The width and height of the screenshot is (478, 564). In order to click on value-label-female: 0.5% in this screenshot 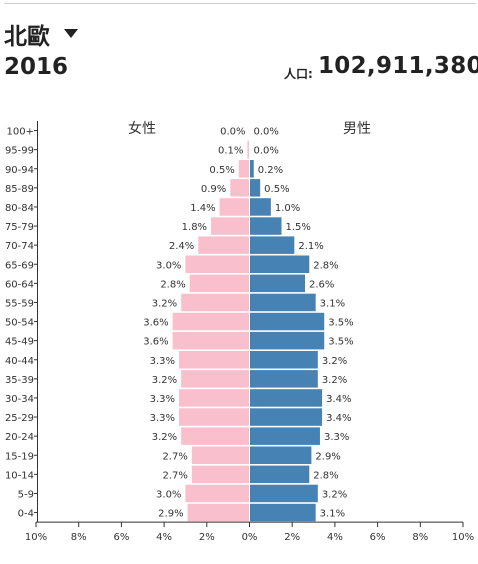, I will do `click(221, 170)`.